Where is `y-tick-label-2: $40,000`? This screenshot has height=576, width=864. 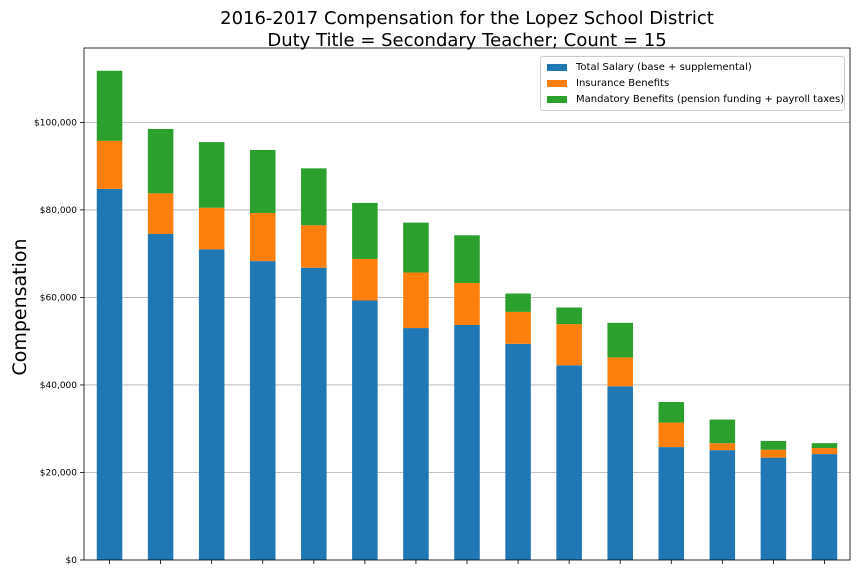 y-tick-label-2: $40,000 is located at coordinates (58, 386).